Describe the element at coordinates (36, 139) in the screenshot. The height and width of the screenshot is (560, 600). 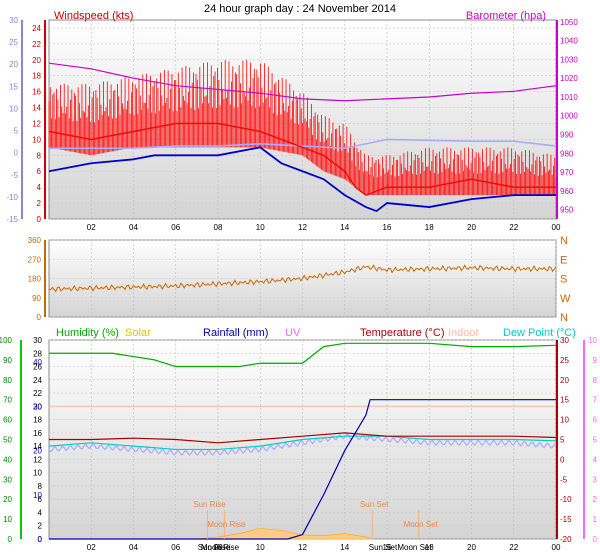
I see `windspeed-tick-label: 10` at that location.